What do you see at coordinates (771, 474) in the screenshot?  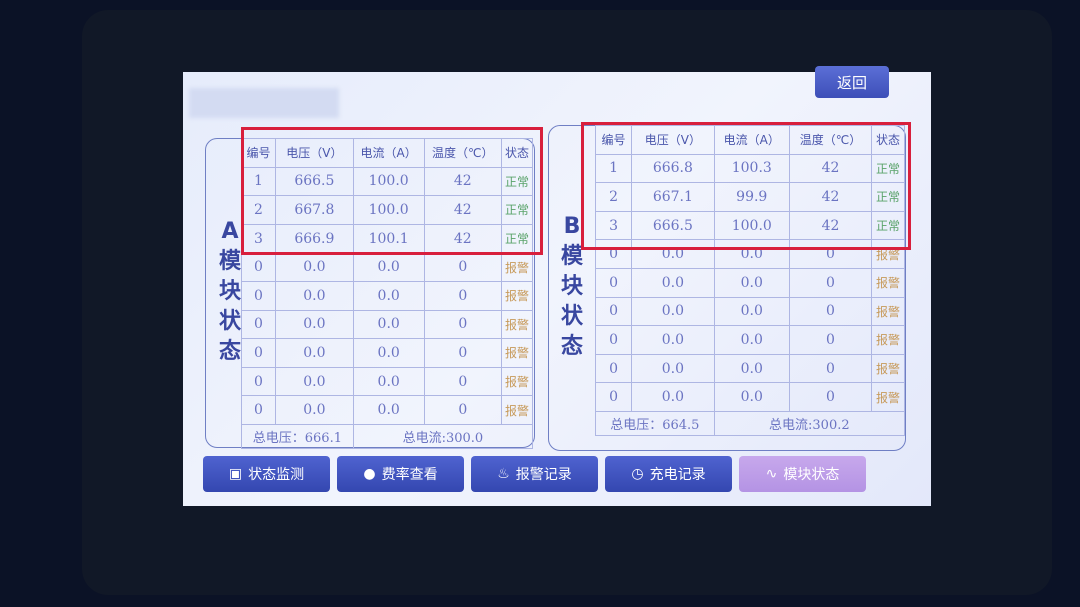 I see `chart-line-icon: ∿` at bounding box center [771, 474].